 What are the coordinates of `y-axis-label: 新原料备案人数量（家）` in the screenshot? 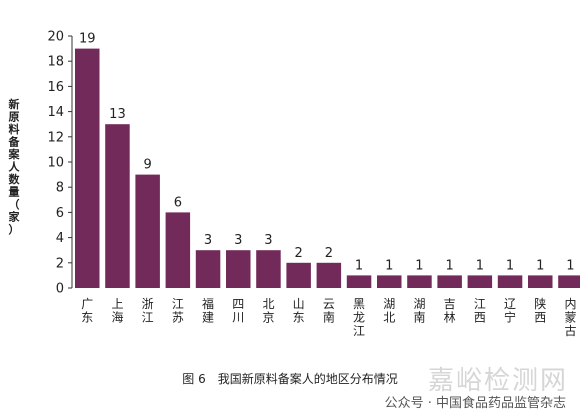 It's located at (14, 166).